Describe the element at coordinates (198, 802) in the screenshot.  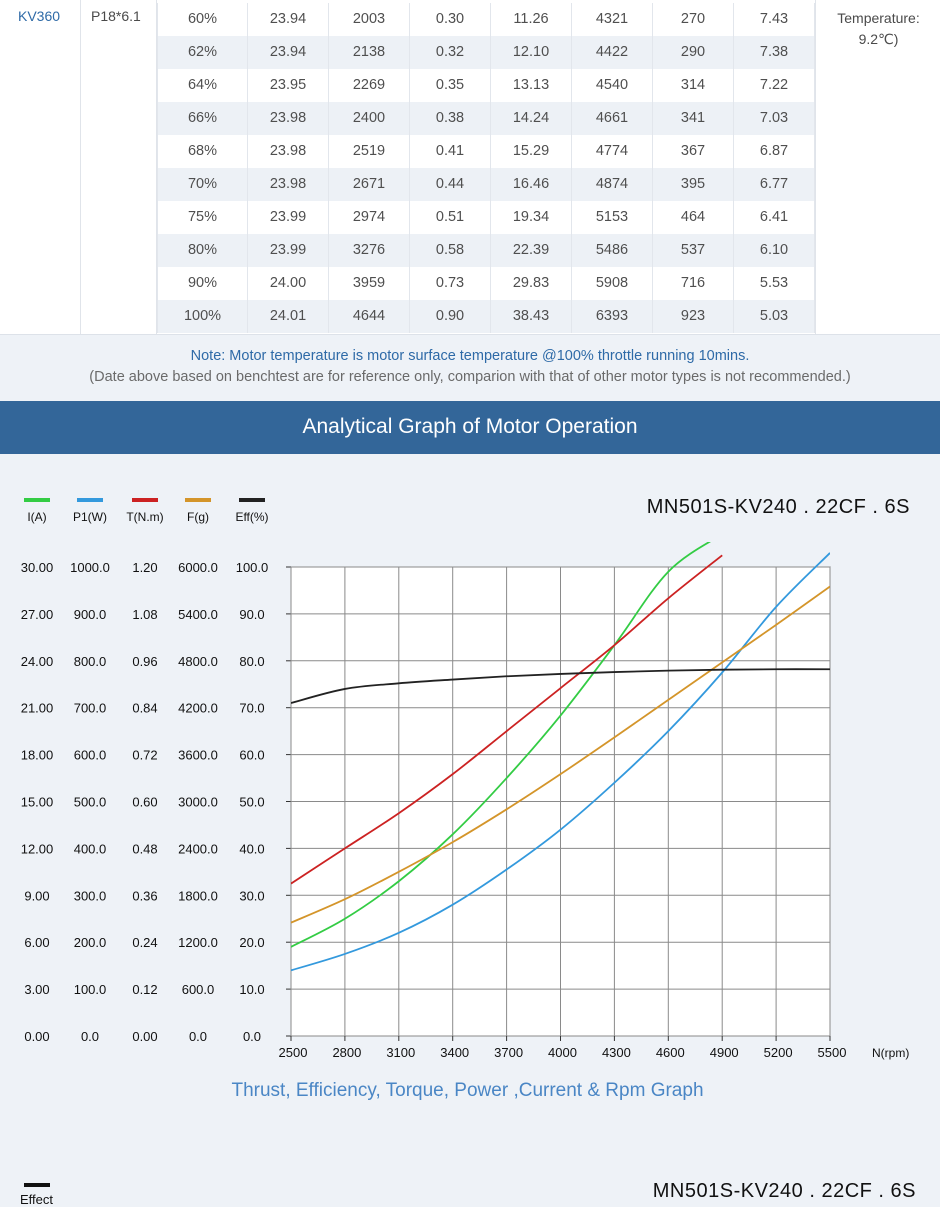
I see `y-tick-label: 3000.0` at that location.